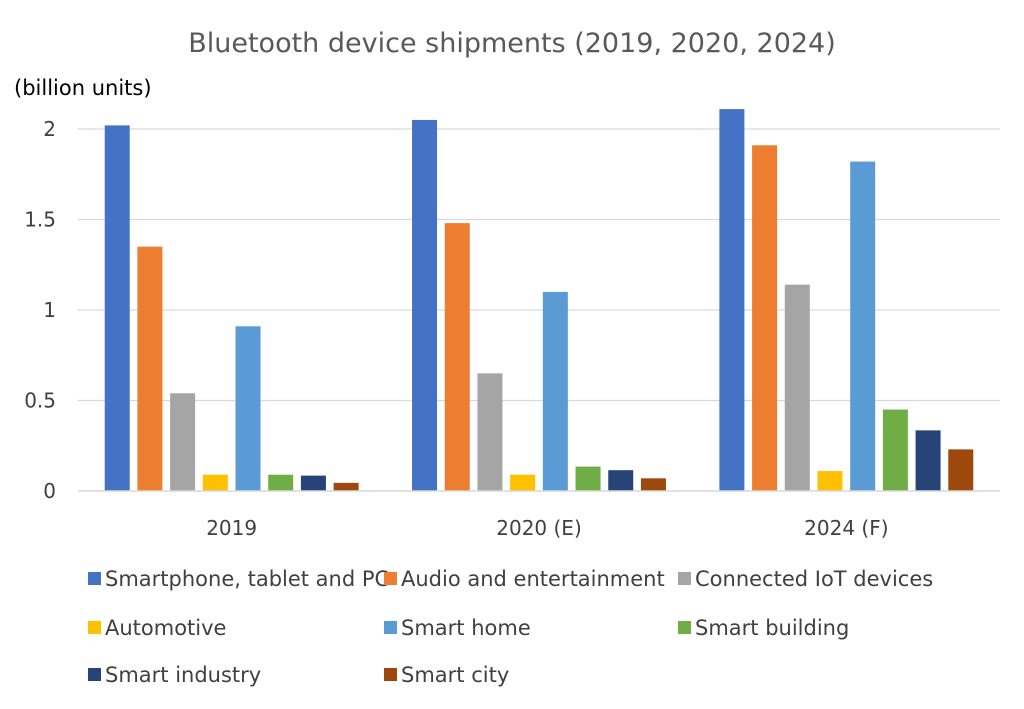 The width and height of the screenshot is (1024, 709). I want to click on x-tick-label: 2019, so click(231, 528).